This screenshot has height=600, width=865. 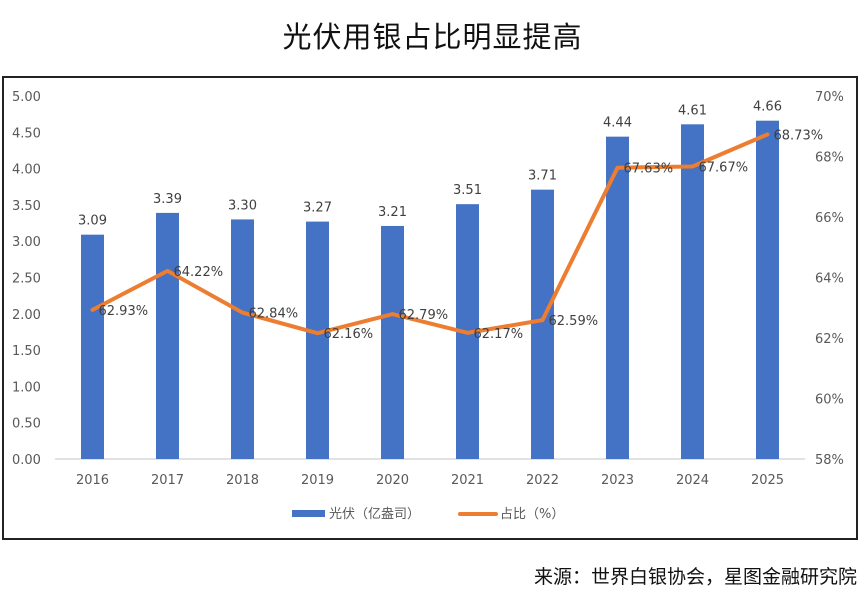 What do you see at coordinates (92, 221) in the screenshot?
I see `bar-label-2016: 3.09` at bounding box center [92, 221].